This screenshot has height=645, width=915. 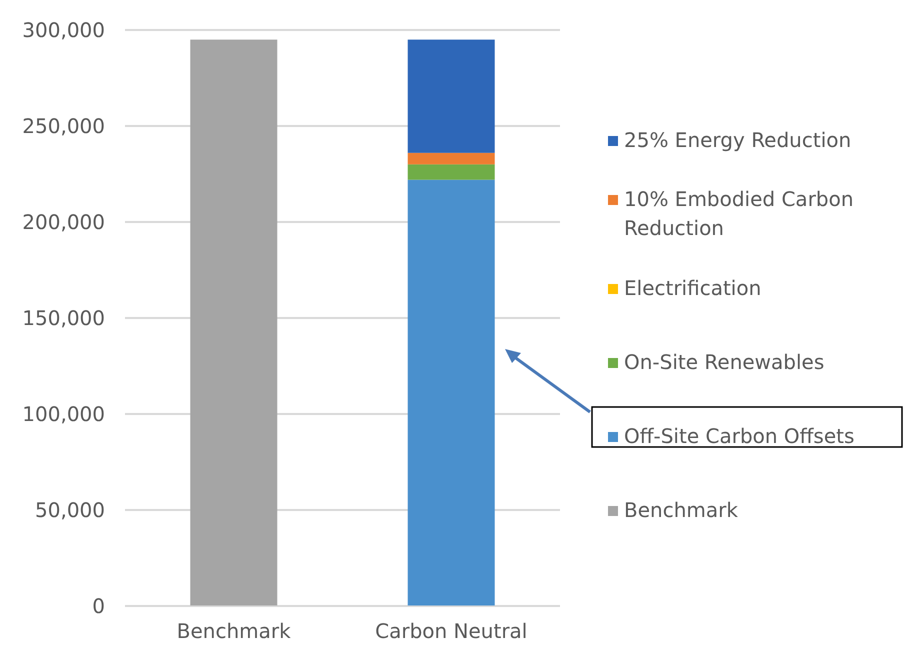 I want to click on x-tick-label: Carbon Neutral, so click(x=451, y=631).